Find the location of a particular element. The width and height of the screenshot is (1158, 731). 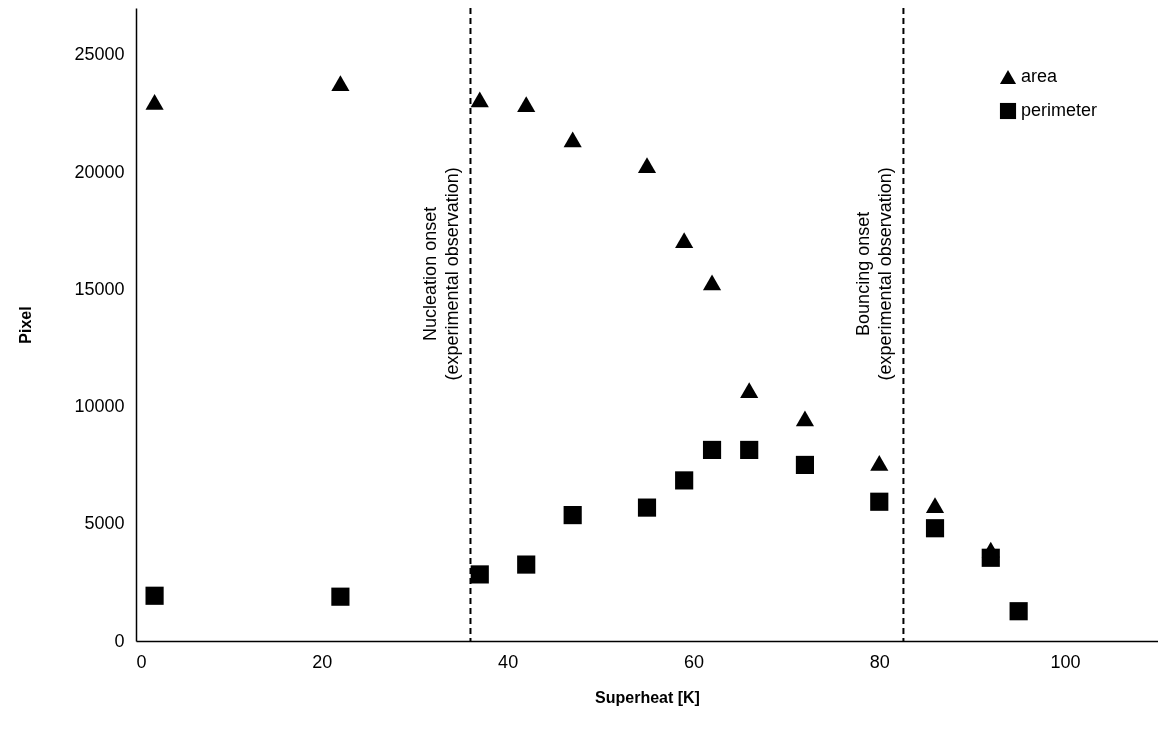

x-tick-label: 100 is located at coordinates (1065, 661).